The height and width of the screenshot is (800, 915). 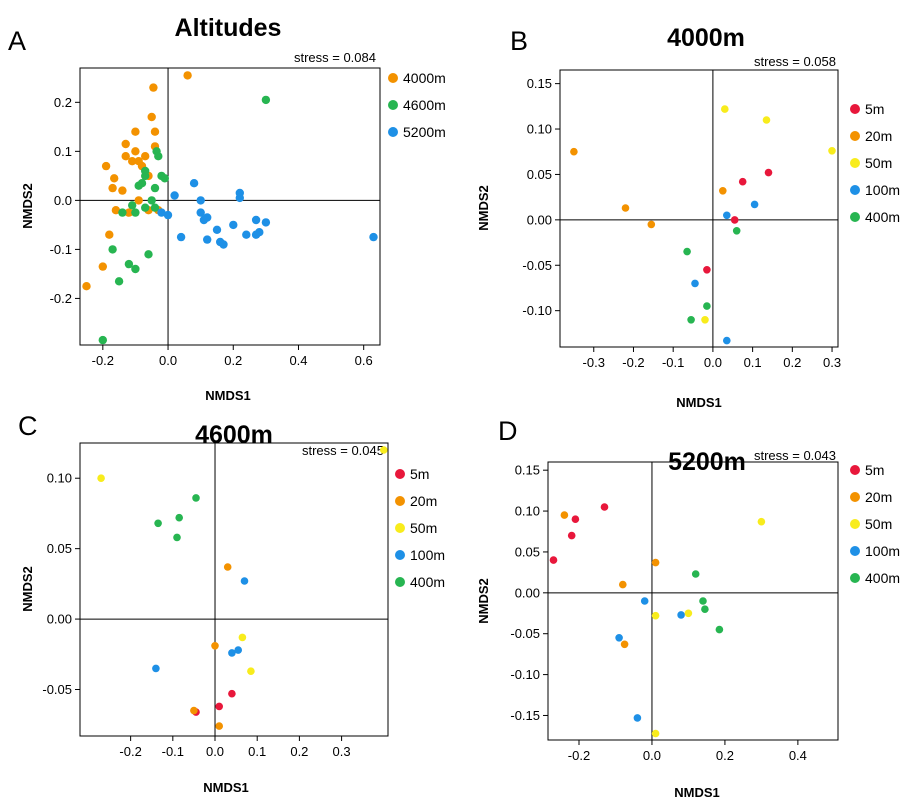 What do you see at coordinates (527, 511) in the screenshot?
I see `y-tick-label: 0.10` at bounding box center [527, 511].